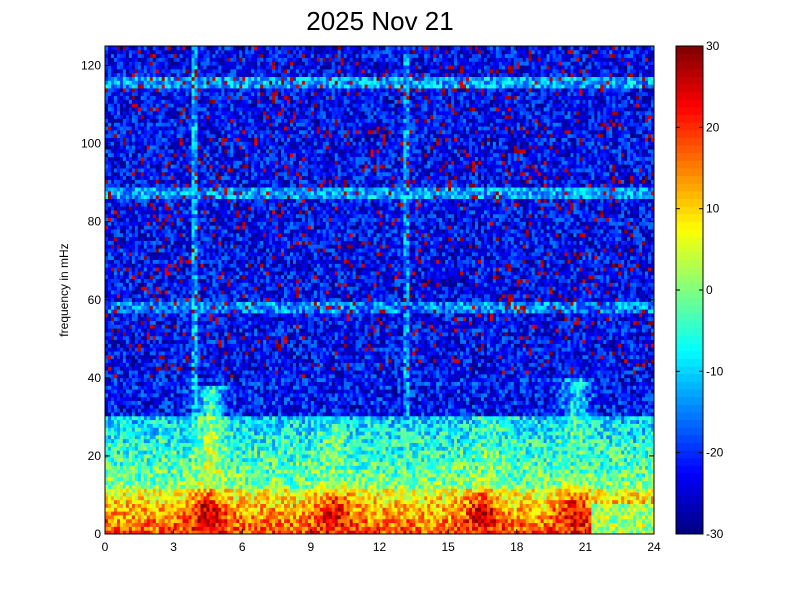  Describe the element at coordinates (95, 300) in the screenshot. I see `y-tick-label: 60` at that location.